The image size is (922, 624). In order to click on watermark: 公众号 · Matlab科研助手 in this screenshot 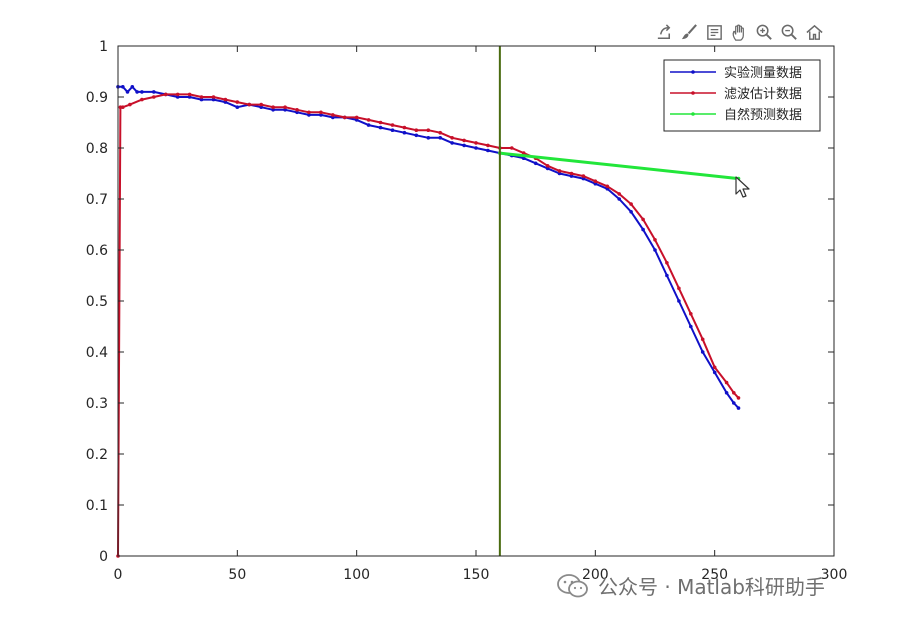, I will do `click(690, 585)`.